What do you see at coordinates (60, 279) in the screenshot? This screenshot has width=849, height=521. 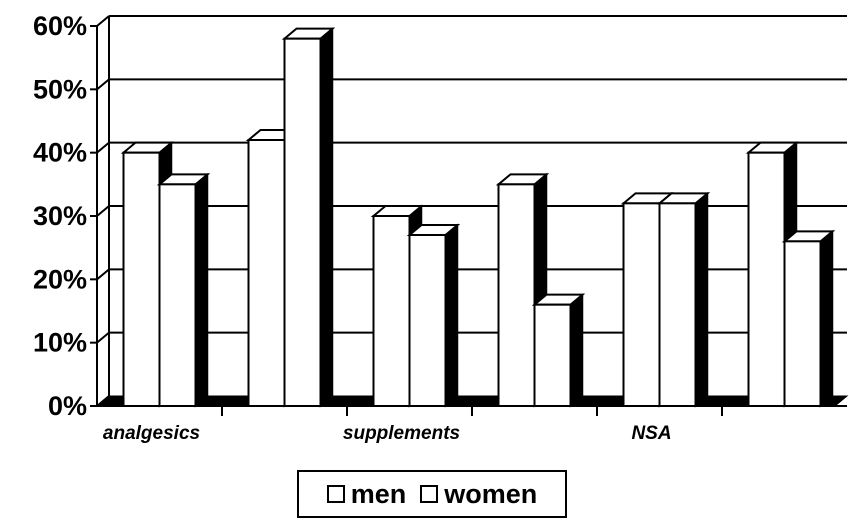 I see `y-tick-label: 20%` at bounding box center [60, 279].